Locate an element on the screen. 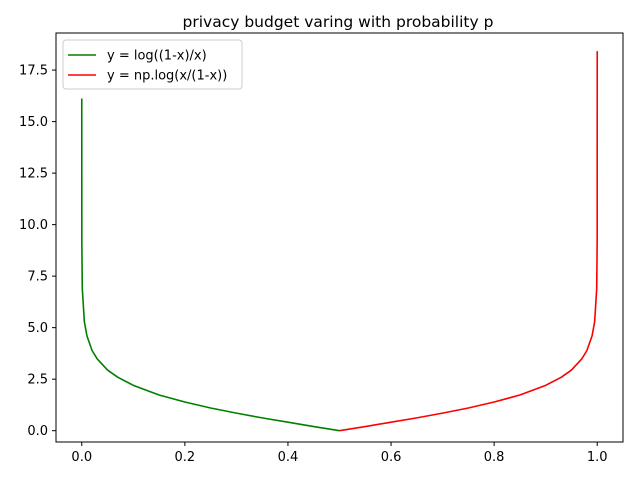 Image resolution: width=640 pixels, height=480 pixels. y-tick-label: 7.5 is located at coordinates (37, 277).